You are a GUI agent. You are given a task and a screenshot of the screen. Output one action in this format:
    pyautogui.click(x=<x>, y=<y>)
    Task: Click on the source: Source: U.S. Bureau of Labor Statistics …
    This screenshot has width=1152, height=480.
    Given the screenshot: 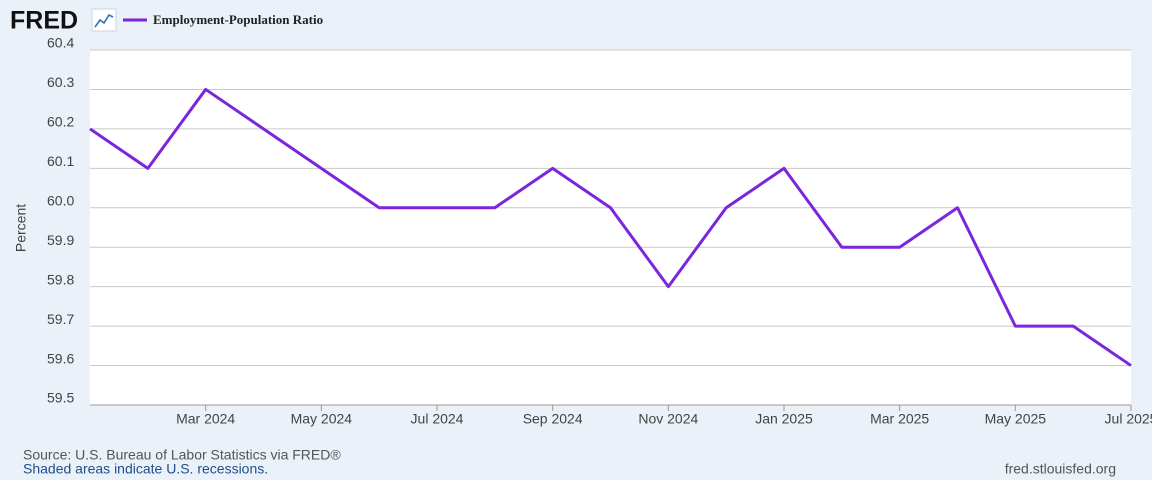 What is the action you would take?
    pyautogui.click(x=182, y=455)
    